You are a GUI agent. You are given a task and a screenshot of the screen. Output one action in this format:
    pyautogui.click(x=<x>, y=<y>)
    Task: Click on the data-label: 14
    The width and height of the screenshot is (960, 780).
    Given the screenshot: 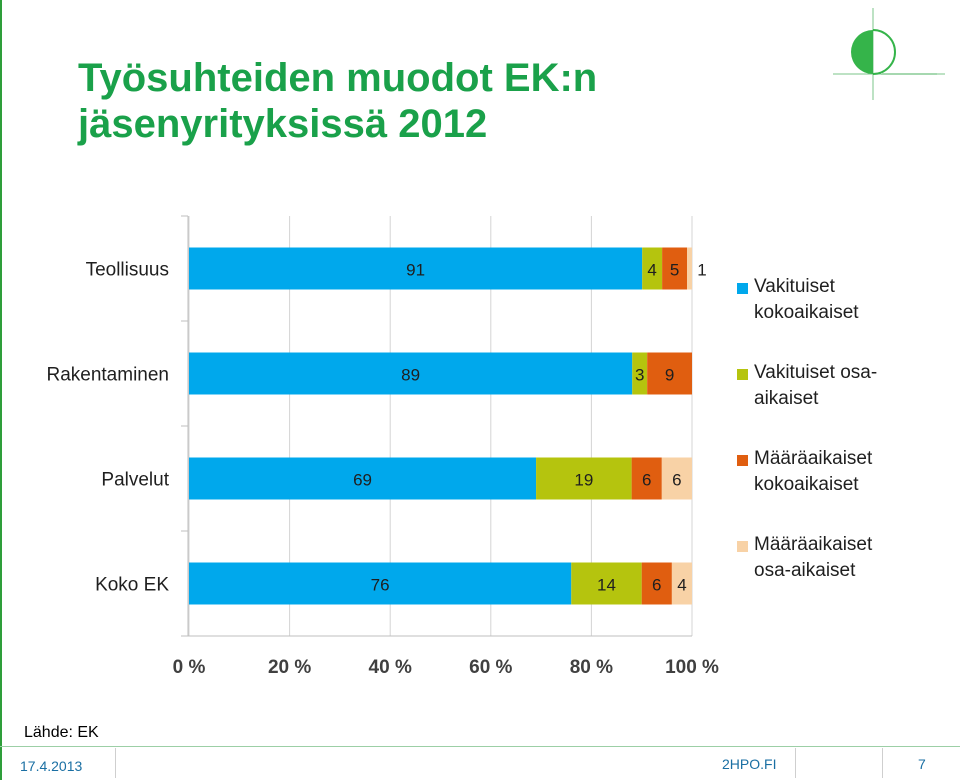 What is the action you would take?
    pyautogui.click(x=606, y=585)
    